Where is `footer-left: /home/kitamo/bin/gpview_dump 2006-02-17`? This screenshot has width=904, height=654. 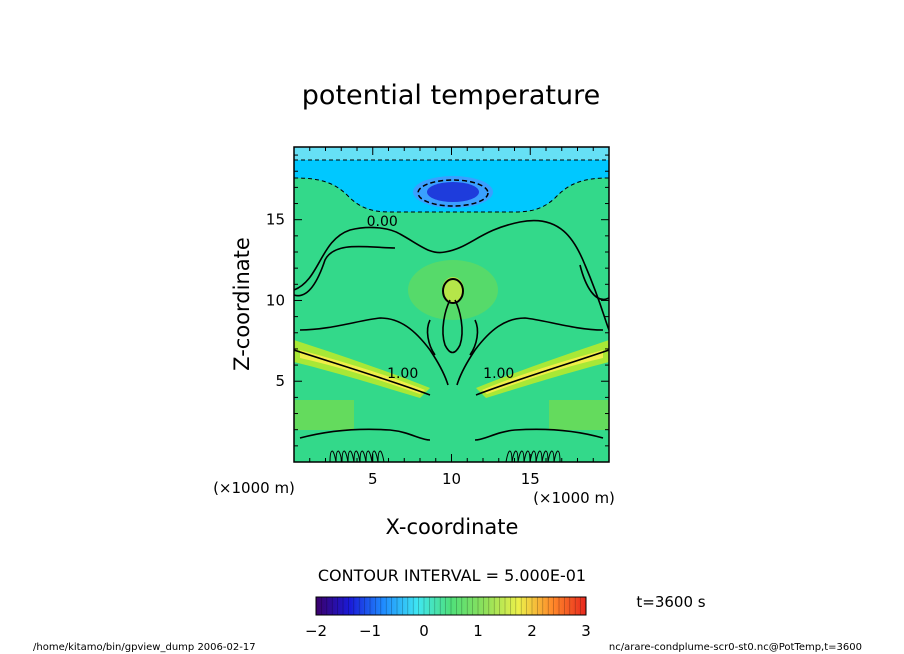
footer-left: /home/kitamo/bin/gpview_dump 2006-02-17 is located at coordinates (144, 647).